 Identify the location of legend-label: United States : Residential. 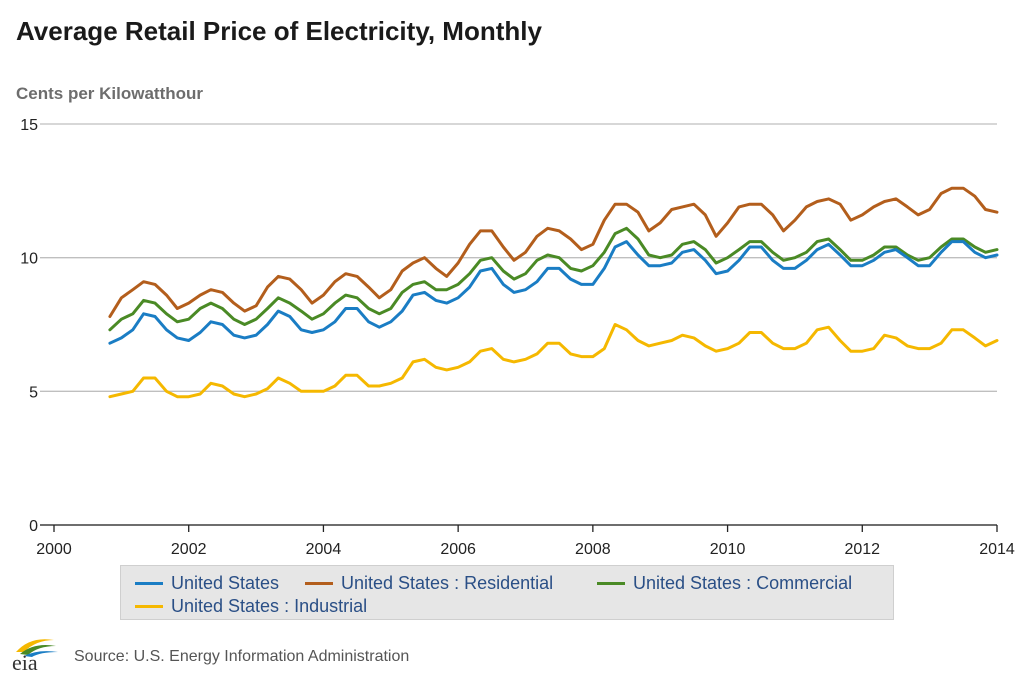
(447, 583).